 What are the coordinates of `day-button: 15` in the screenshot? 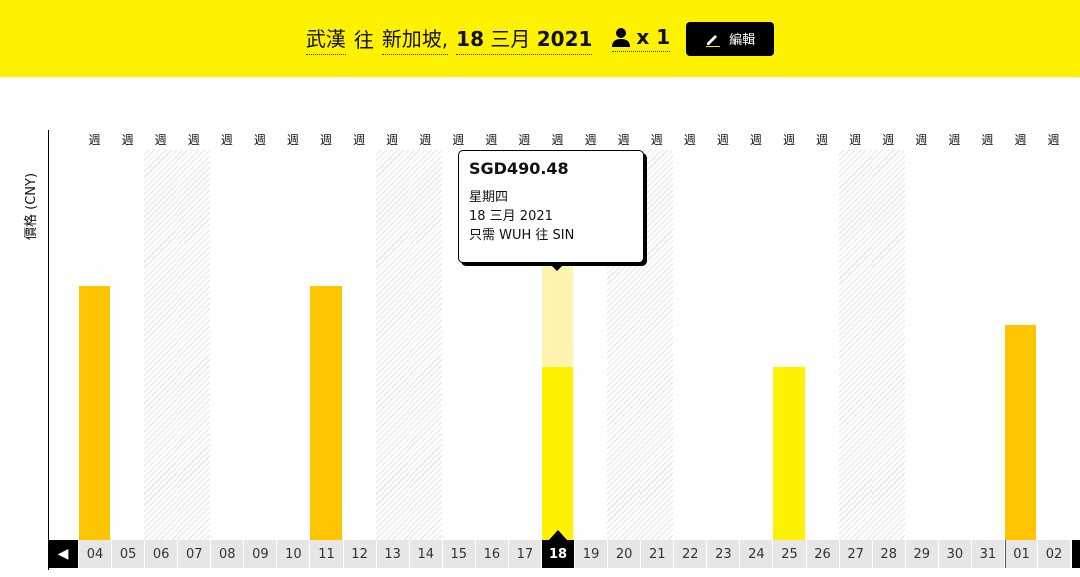 It's located at (458, 554).